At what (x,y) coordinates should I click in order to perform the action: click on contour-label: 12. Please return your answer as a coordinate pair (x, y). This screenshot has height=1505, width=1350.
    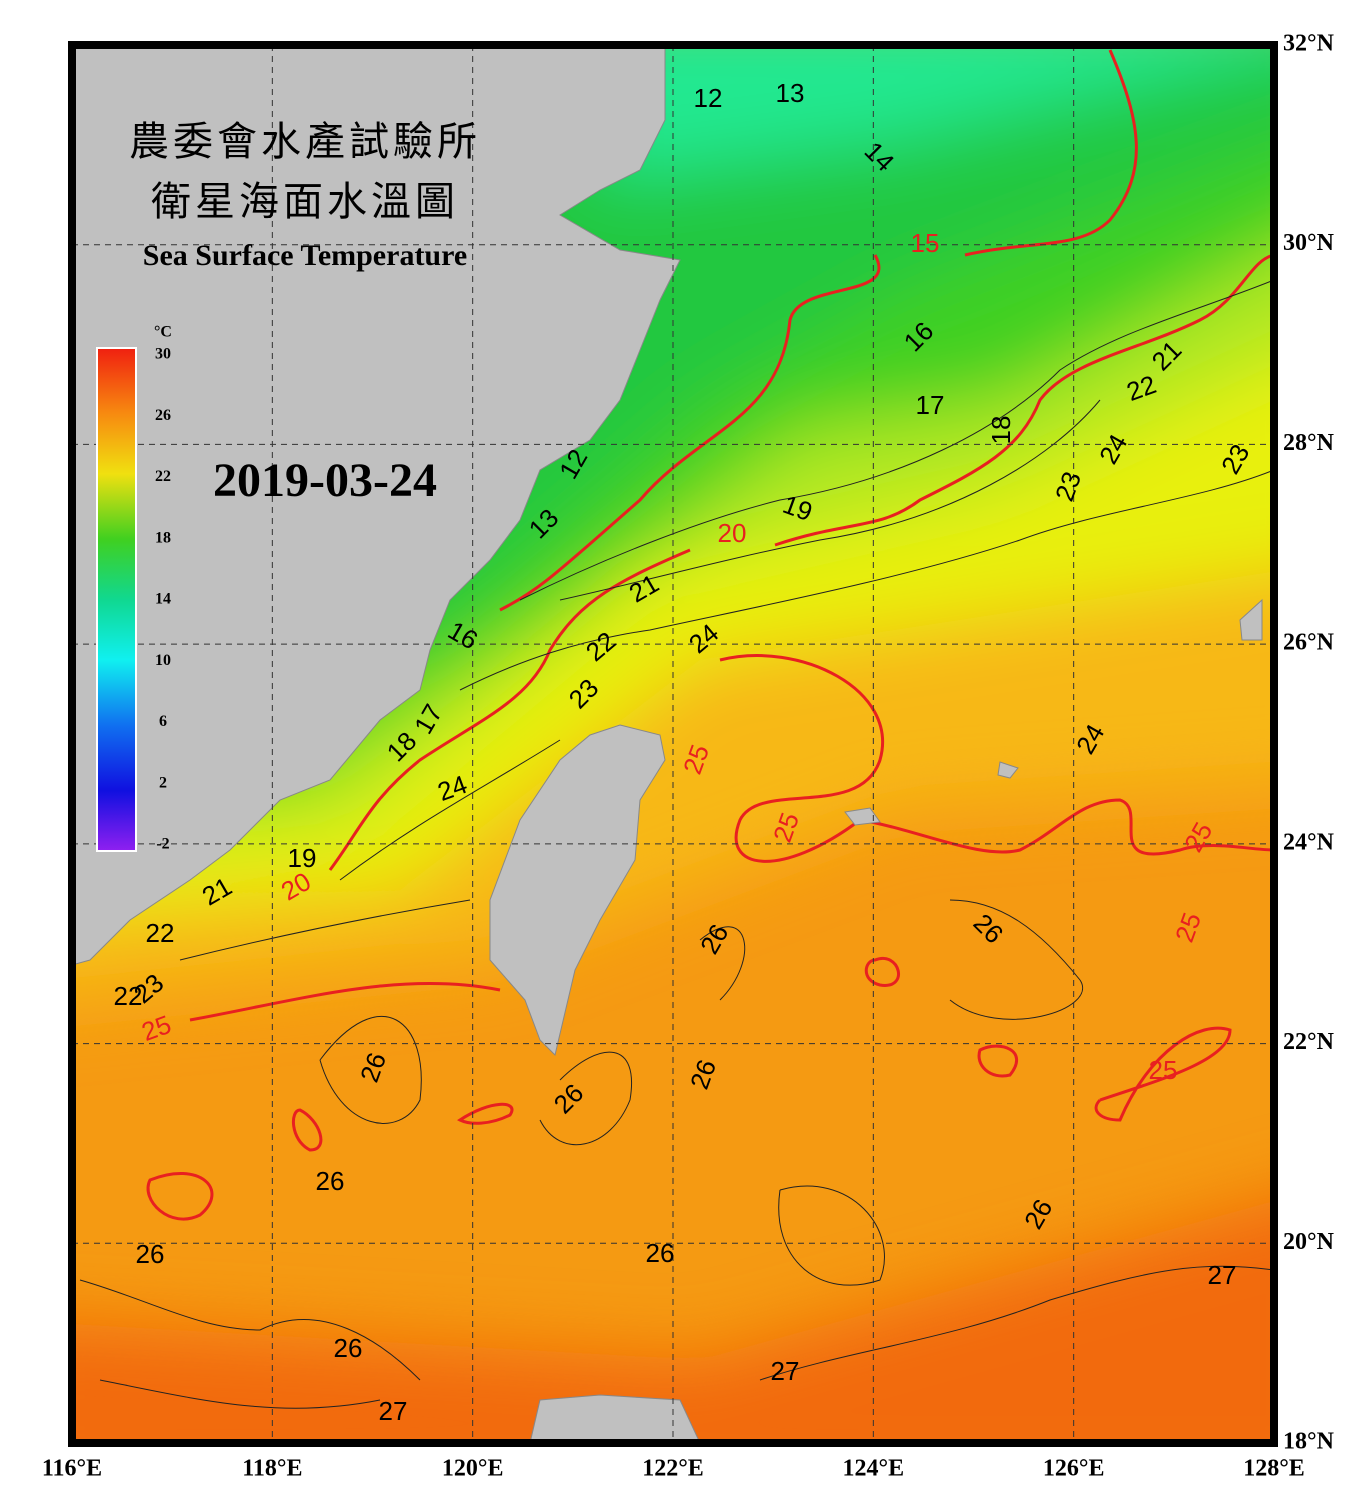
    Looking at the image, I should click on (708, 98).